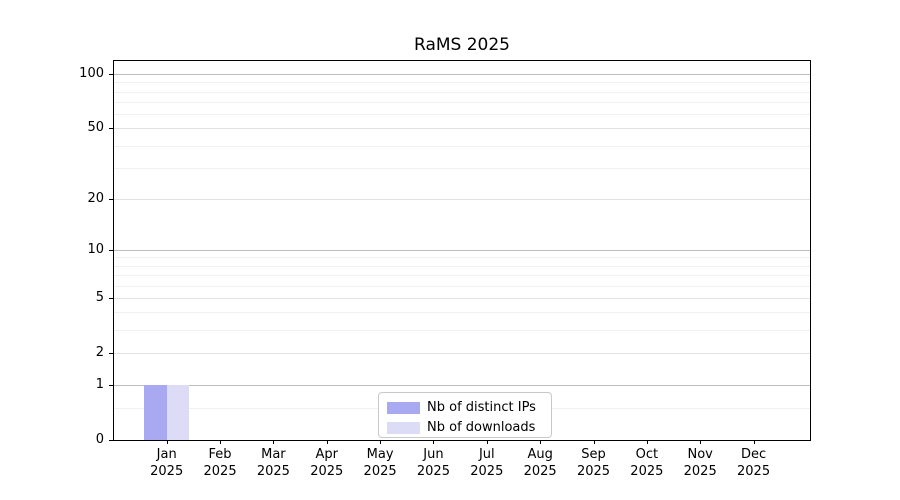 This screenshot has height=500, width=900. Describe the element at coordinates (593, 454) in the screenshot. I see `x-tick-month: Sep` at that location.